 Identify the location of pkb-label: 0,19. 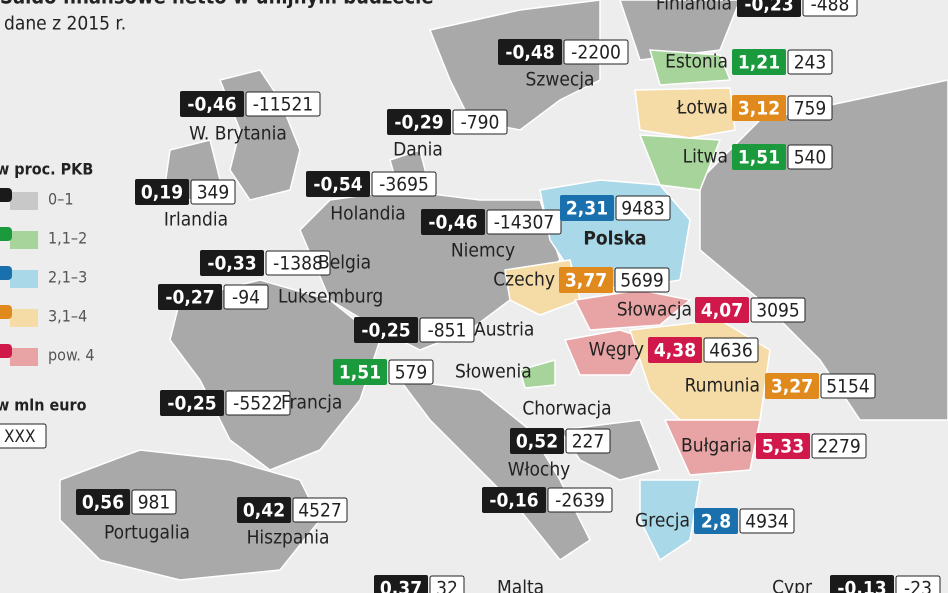
(162, 193).